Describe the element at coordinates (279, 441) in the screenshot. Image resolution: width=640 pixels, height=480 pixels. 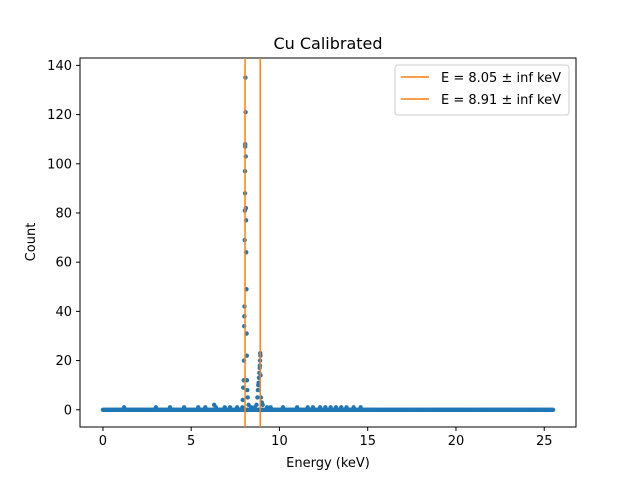
I see `x-tick-label: 10` at that location.